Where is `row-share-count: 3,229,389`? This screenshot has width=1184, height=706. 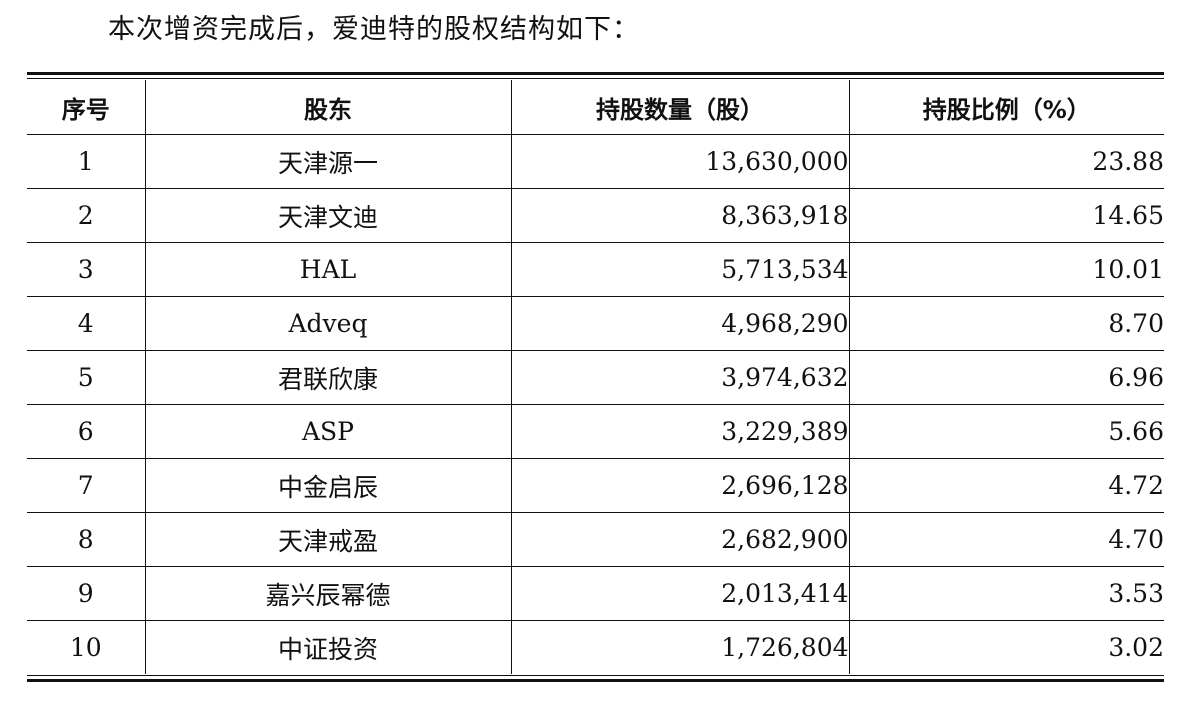
row-share-count: 3,229,389 is located at coordinates (679, 431).